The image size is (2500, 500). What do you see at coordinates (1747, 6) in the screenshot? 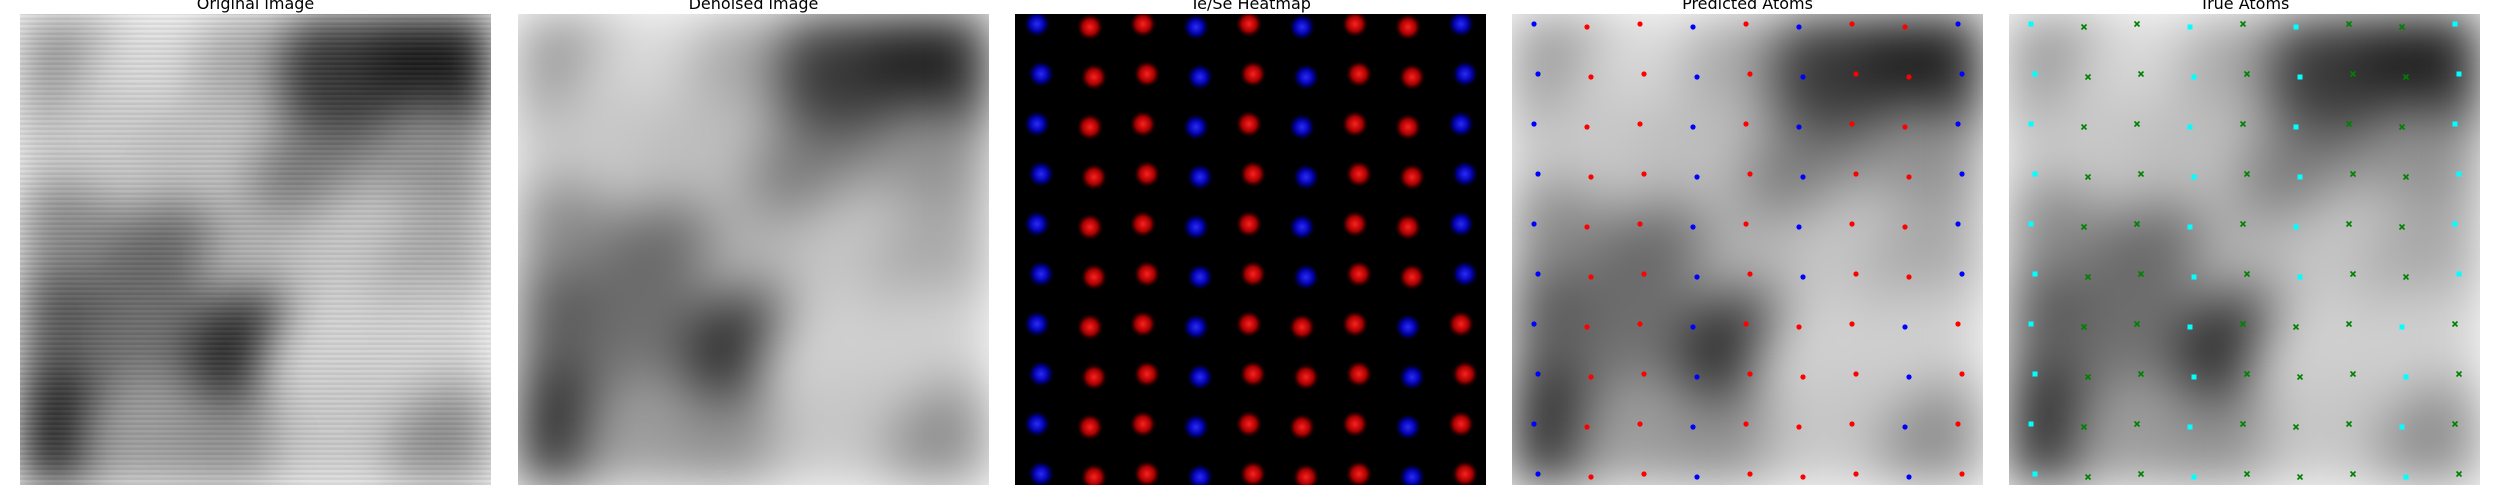
I see `panel-title: Predicted Atoms` at bounding box center [1747, 6].